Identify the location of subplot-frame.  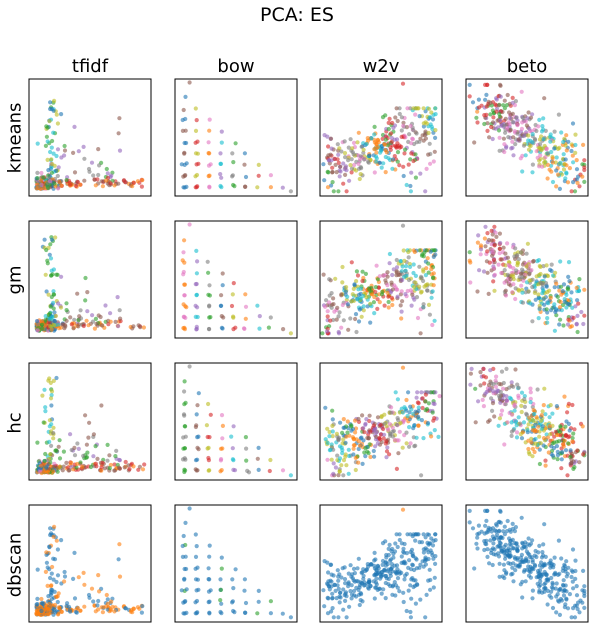
(90, 137).